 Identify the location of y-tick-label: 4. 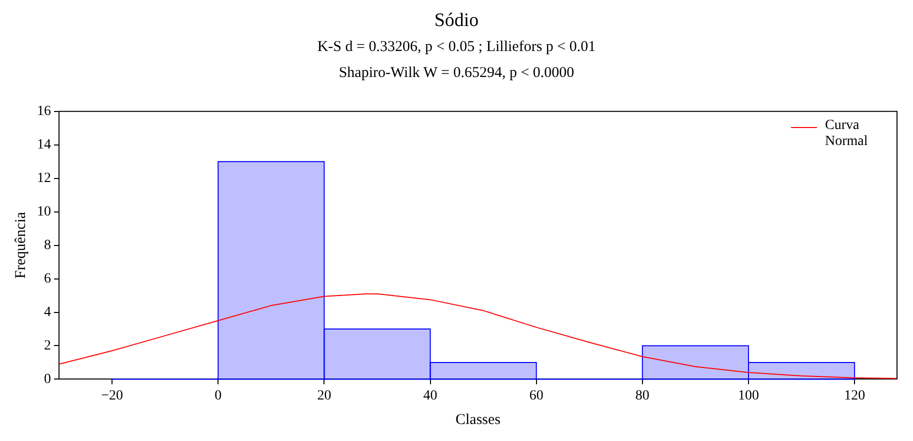
(47, 312).